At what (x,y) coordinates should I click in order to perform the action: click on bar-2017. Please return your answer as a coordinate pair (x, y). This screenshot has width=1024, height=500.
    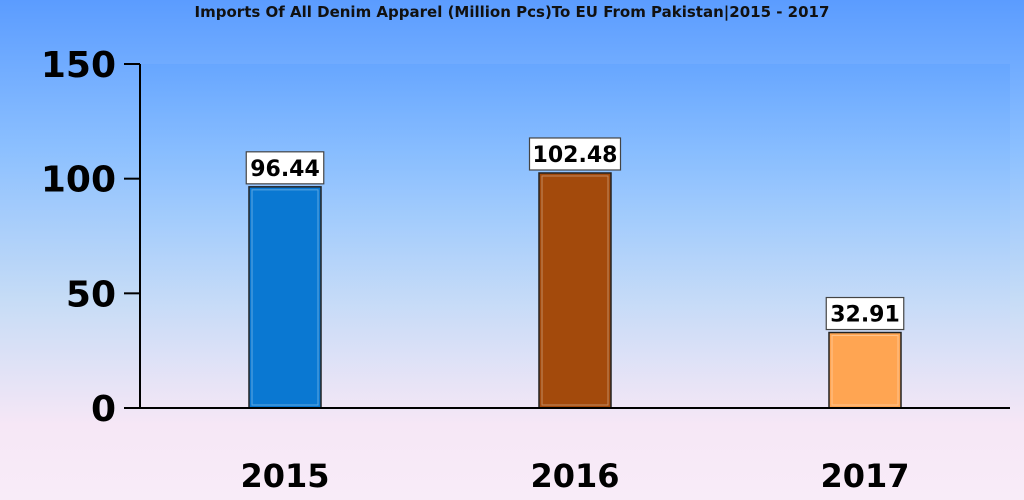
    Looking at the image, I should click on (865, 370).